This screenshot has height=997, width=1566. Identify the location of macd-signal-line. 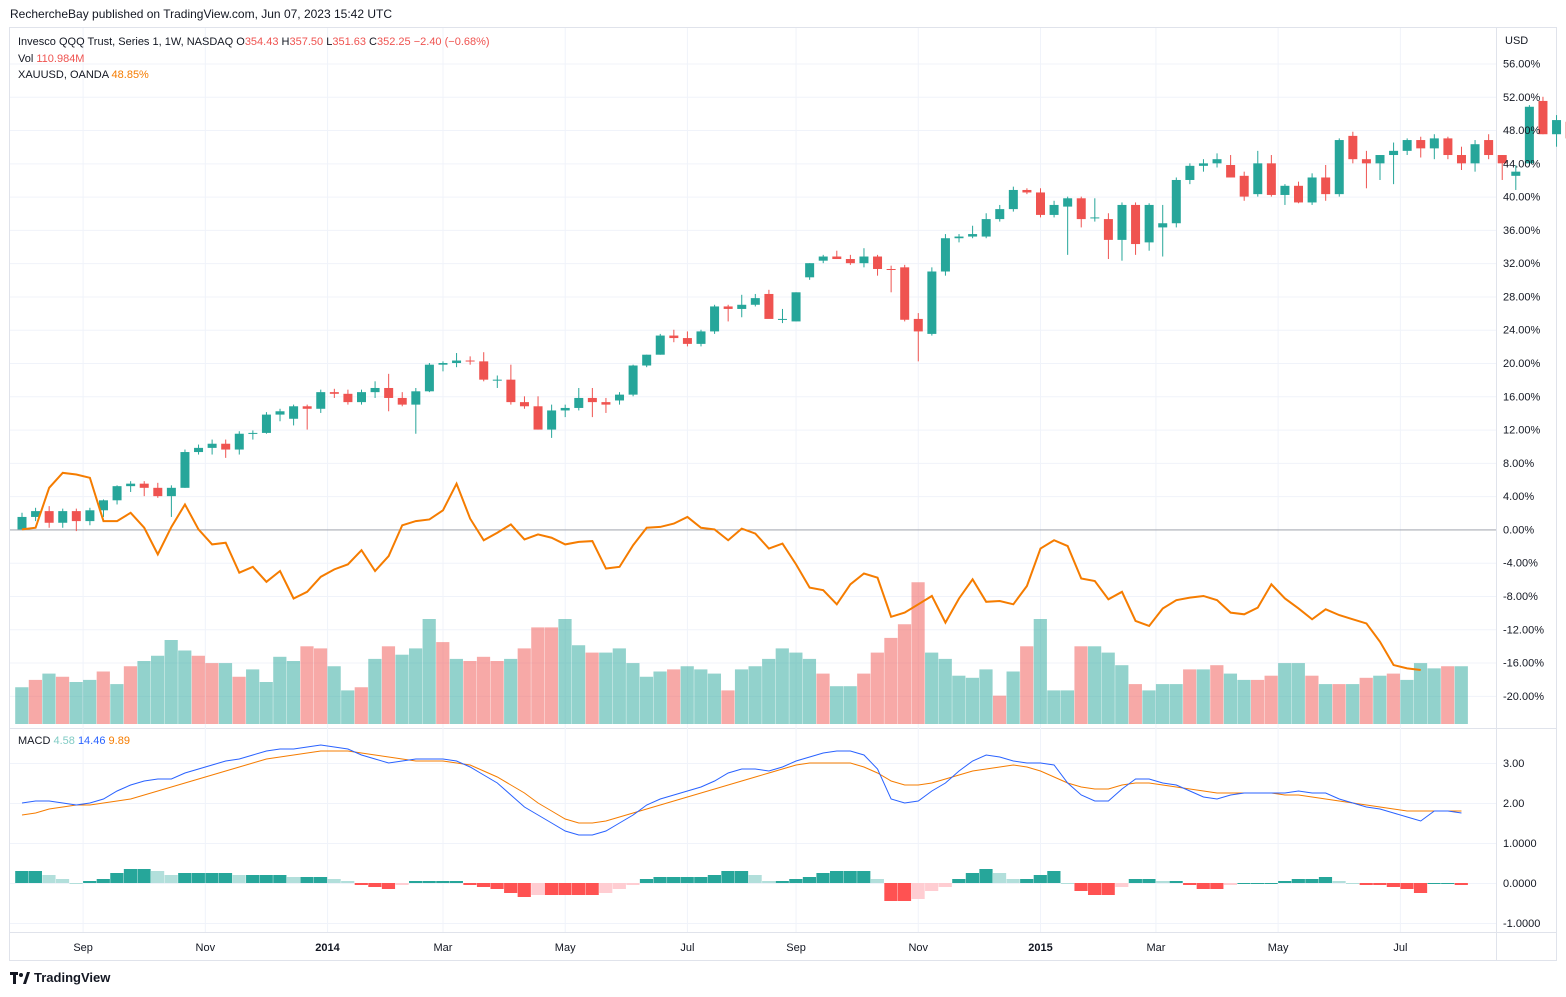
(741, 787).